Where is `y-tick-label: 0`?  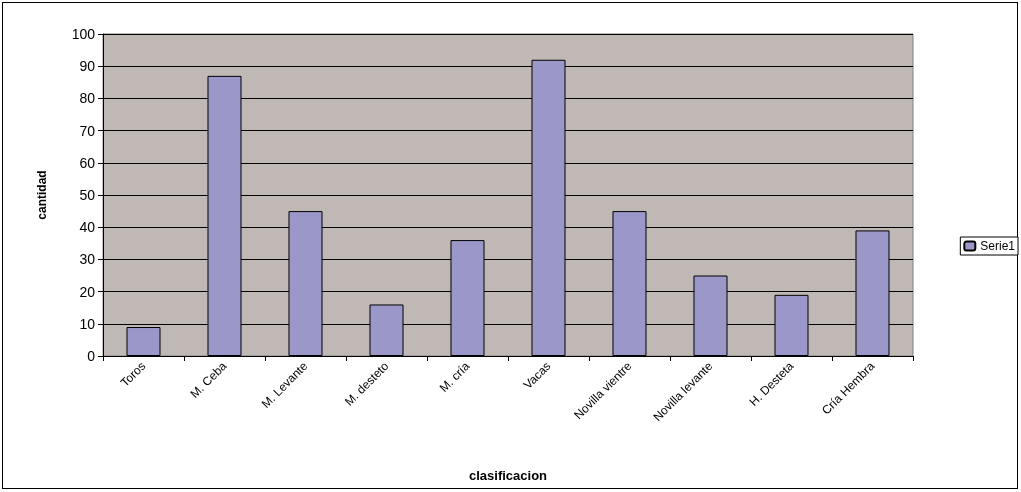
y-tick-label: 0 is located at coordinates (91, 356).